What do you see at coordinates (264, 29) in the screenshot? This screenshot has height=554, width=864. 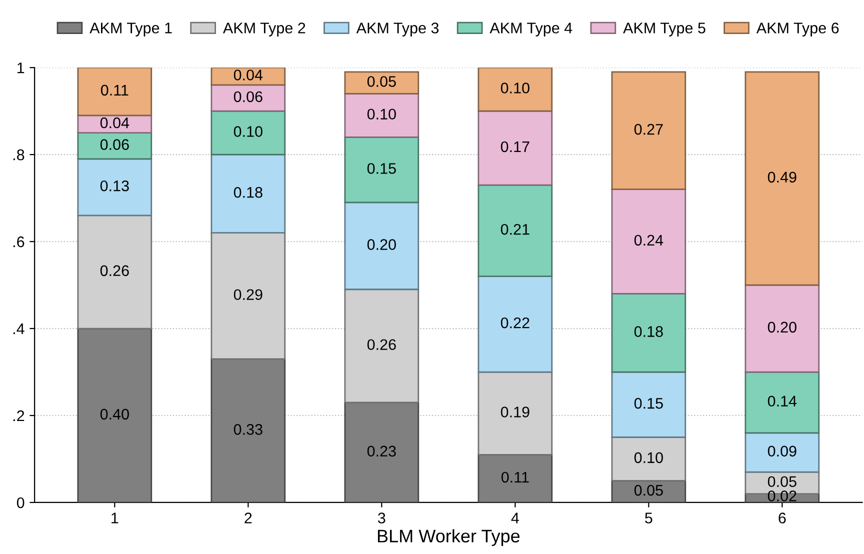 I see `legend-label: AKM Type 2` at bounding box center [264, 29].